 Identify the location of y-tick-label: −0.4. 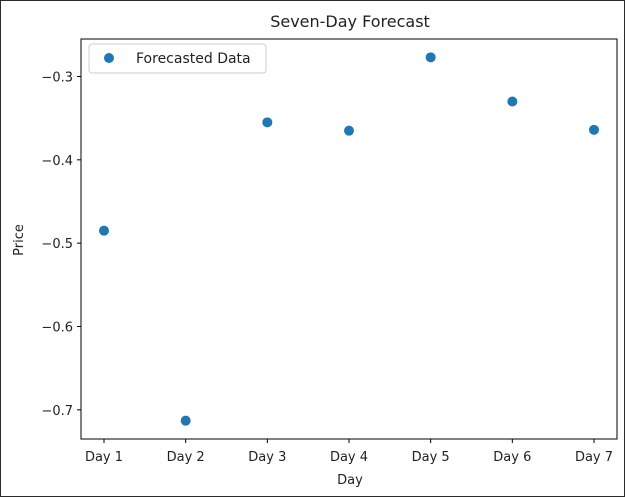
(57, 161).